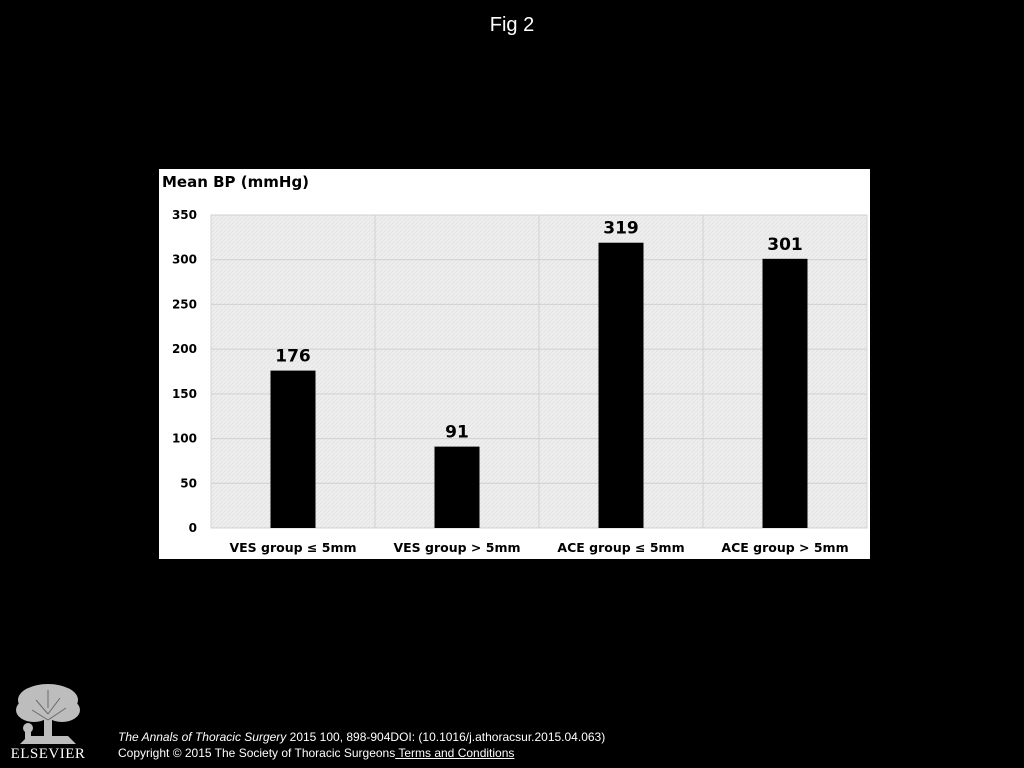 This screenshot has height=768, width=1024. Describe the element at coordinates (184, 215) in the screenshot. I see `y-tick-label: 350` at that location.